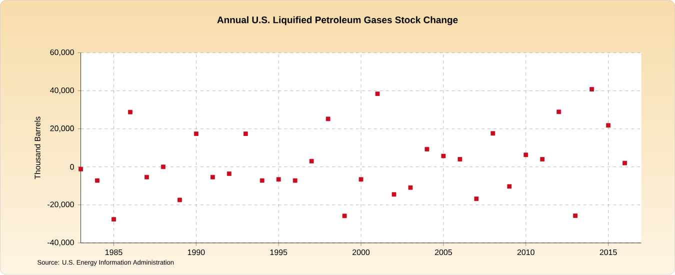 The width and height of the screenshot is (675, 275). Describe the element at coordinates (337, 21) in the screenshot. I see `chart-title: Annual U.S. Liquified Petroleum Gases Stock Change` at that location.